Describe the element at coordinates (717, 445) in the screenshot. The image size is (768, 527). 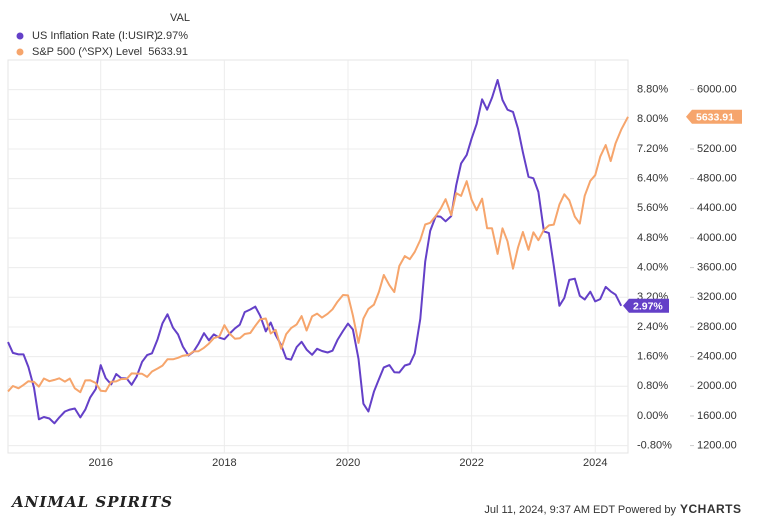
I see `y2-tick-label: 1200.00` at that location.